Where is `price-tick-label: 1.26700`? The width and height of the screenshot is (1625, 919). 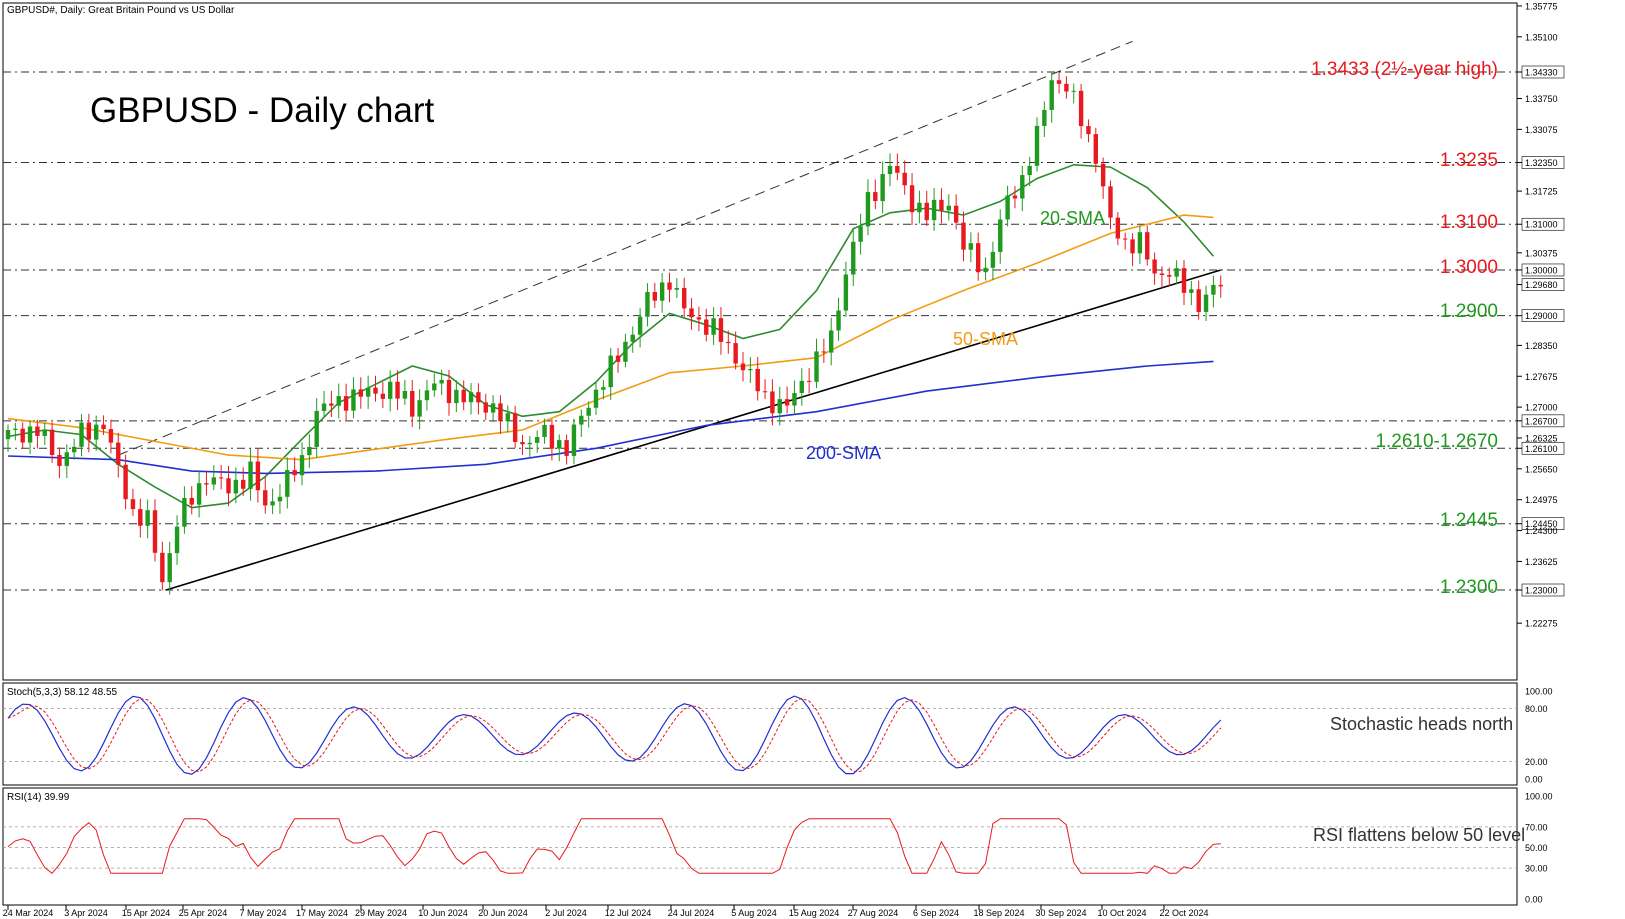
price-tick-label: 1.26700 is located at coordinates (1541, 421).